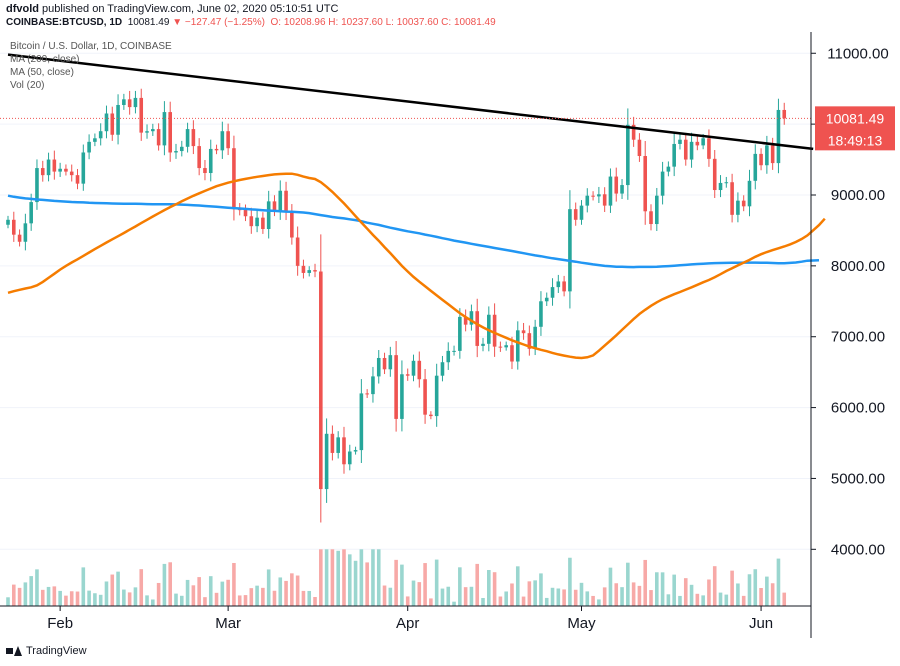 The height and width of the screenshot is (666, 900). What do you see at coordinates (91, 46) in the screenshot?
I see `legend-title: Bitcoin / U.S. Dollar, 1D, COINBASE` at bounding box center [91, 46].